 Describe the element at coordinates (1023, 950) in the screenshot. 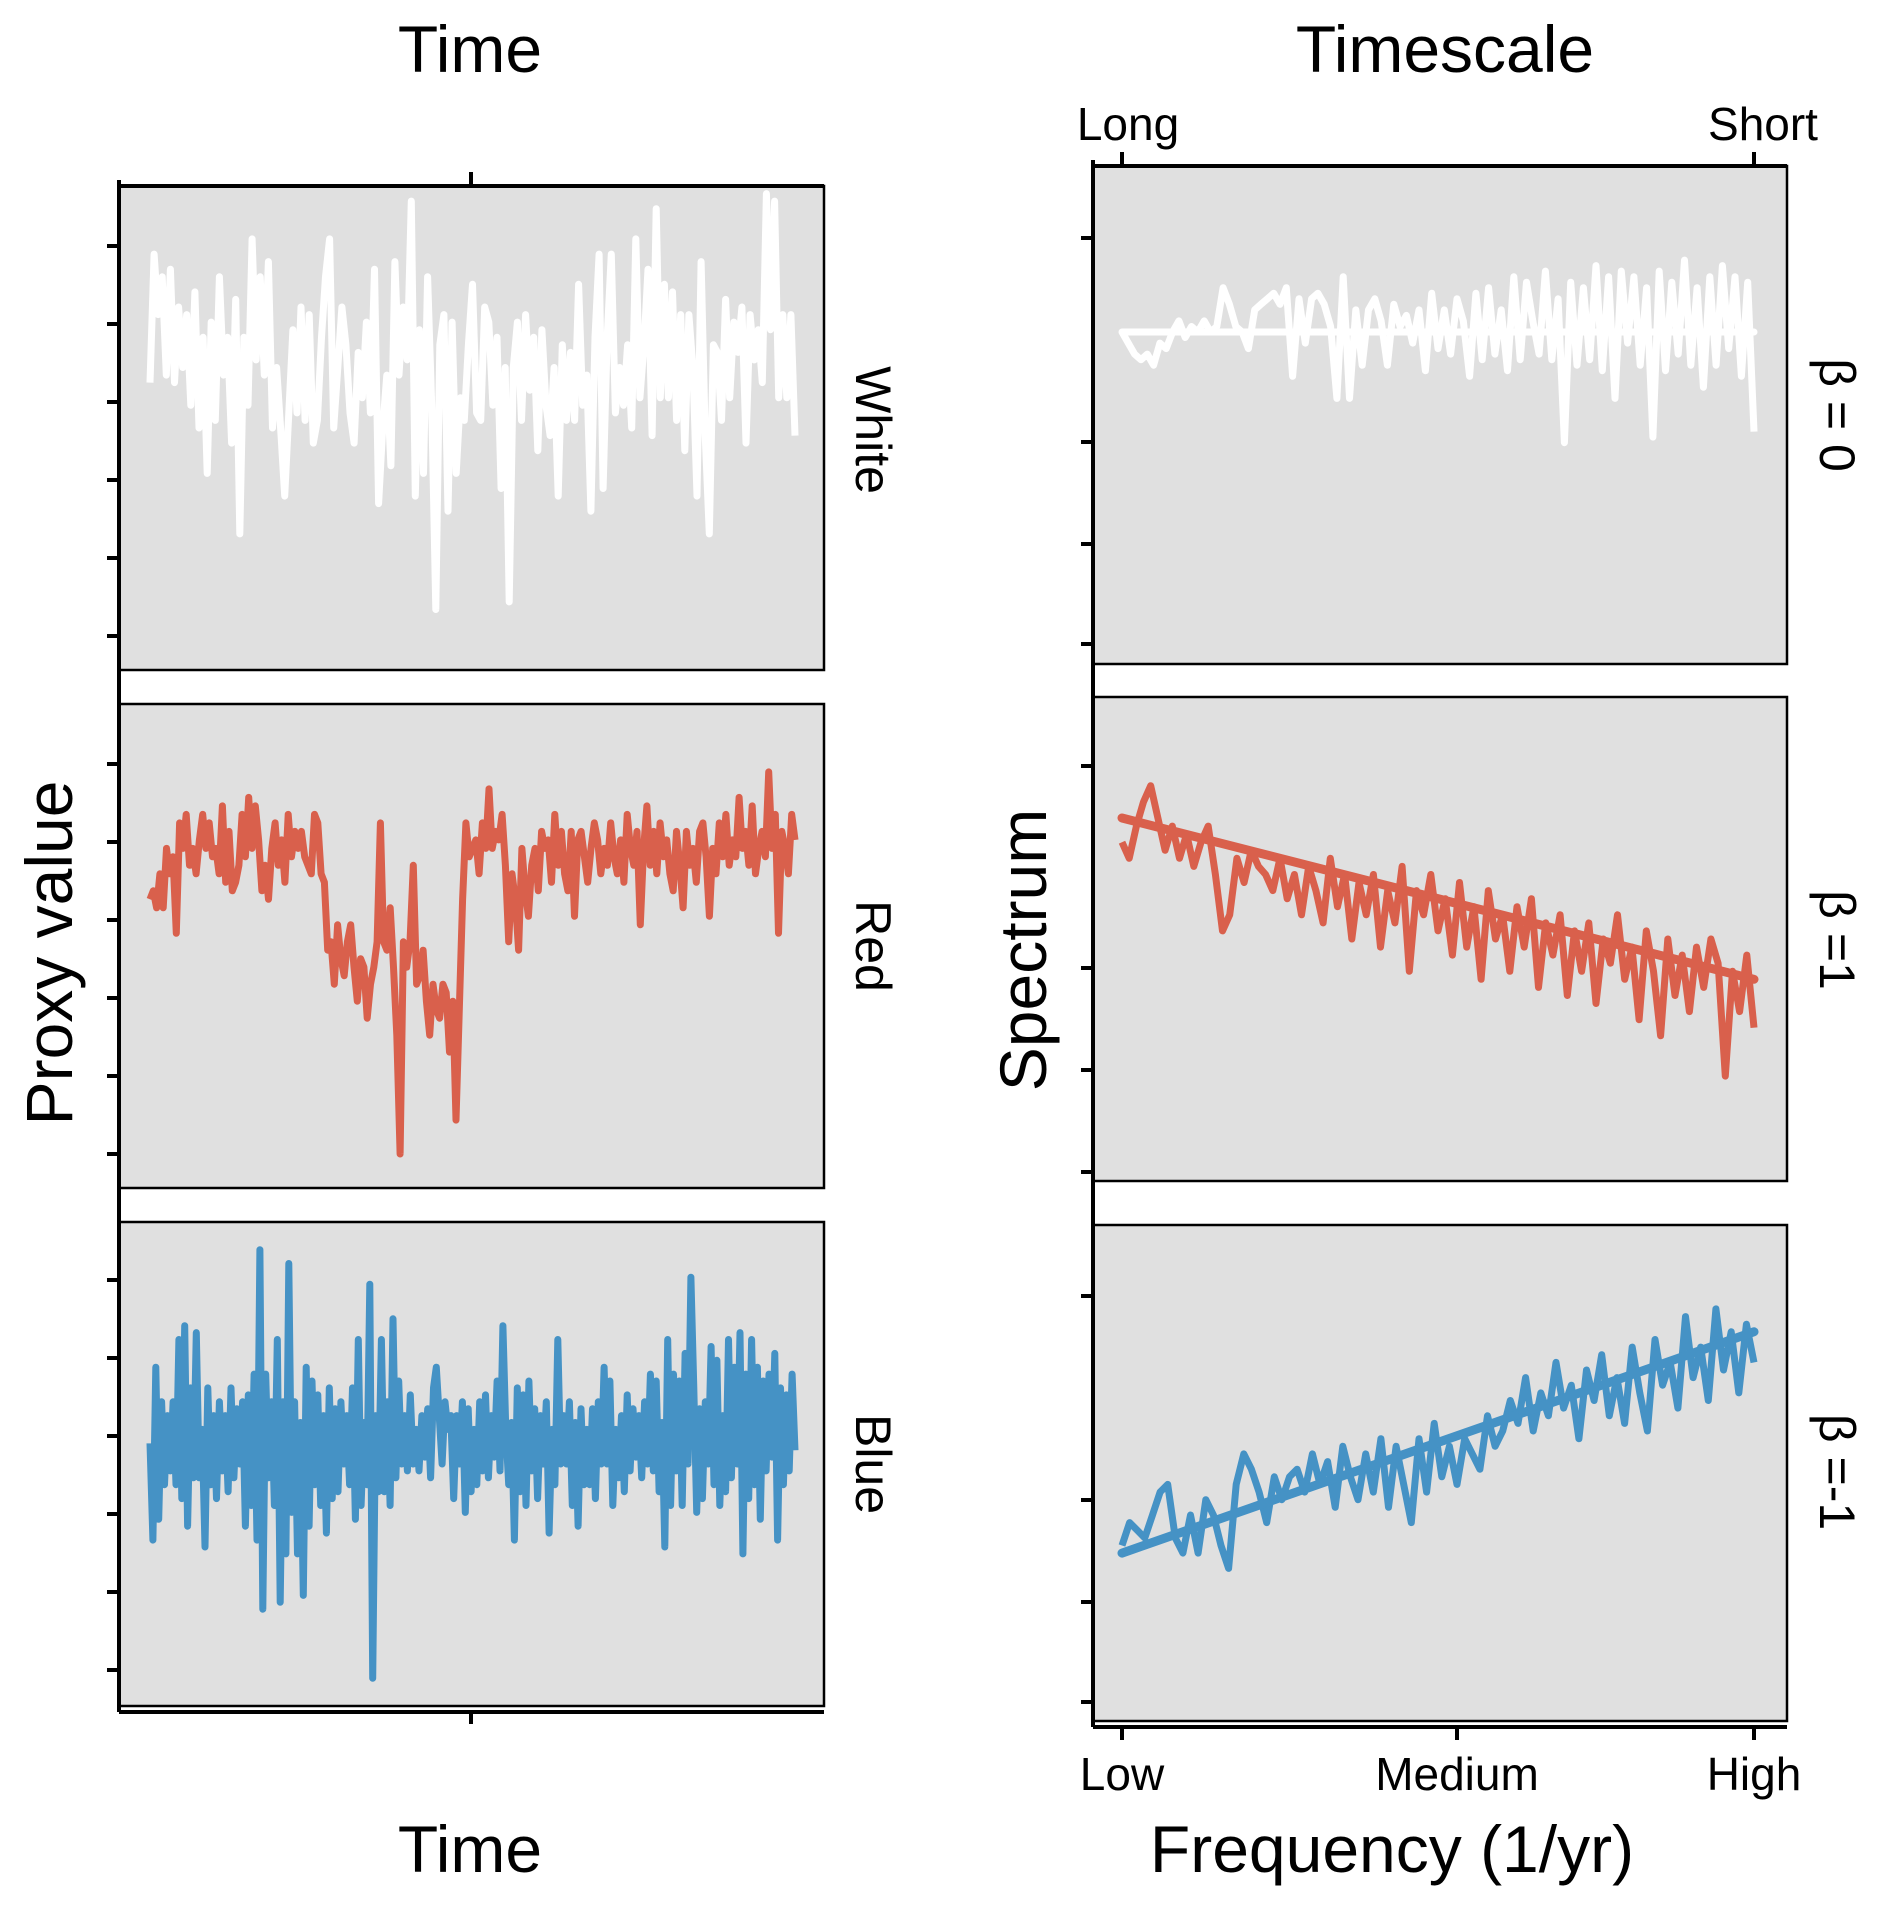

I see `right-y-axis-title: Spectrum` at that location.